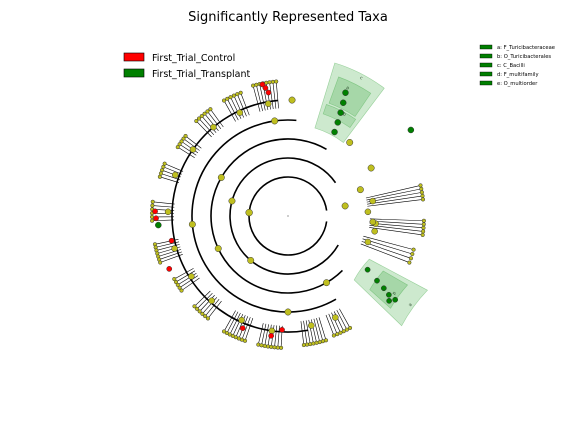 This screenshot has width=576, height=432. I want to click on sector-clade-a, so click(350, 96).